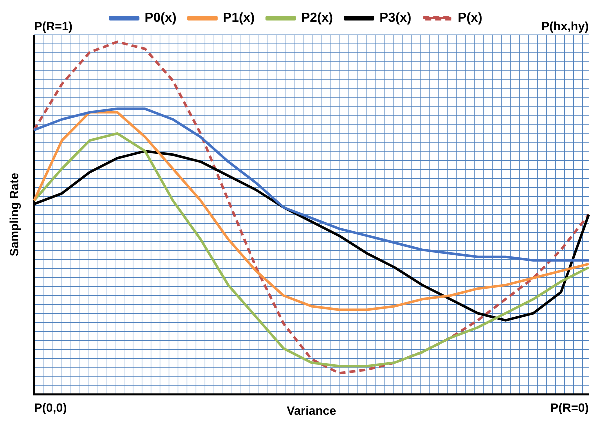  Describe the element at coordinates (53, 26) in the screenshot. I see `text: P(R=1)` at that location.